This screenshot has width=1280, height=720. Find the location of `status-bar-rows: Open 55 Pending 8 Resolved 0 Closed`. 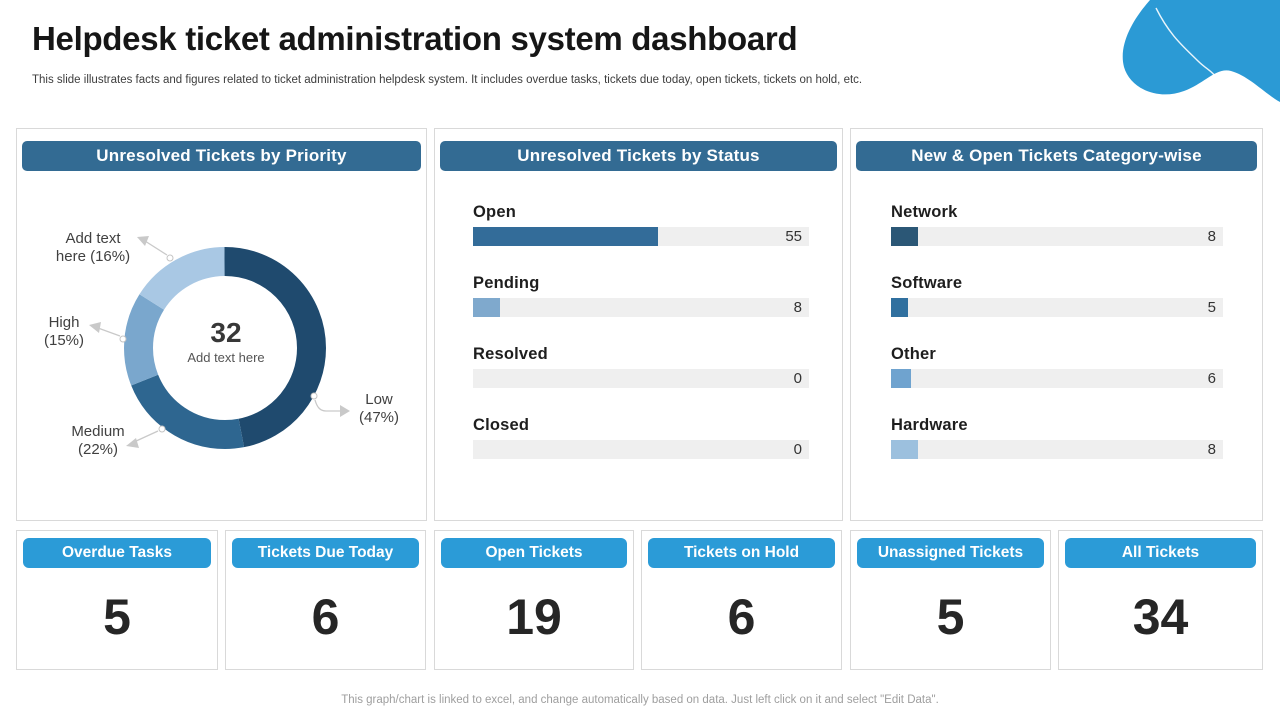

status-bar-rows: Open 55 Pending 8 Resolved 0 Closed is located at coordinates (638, 345).